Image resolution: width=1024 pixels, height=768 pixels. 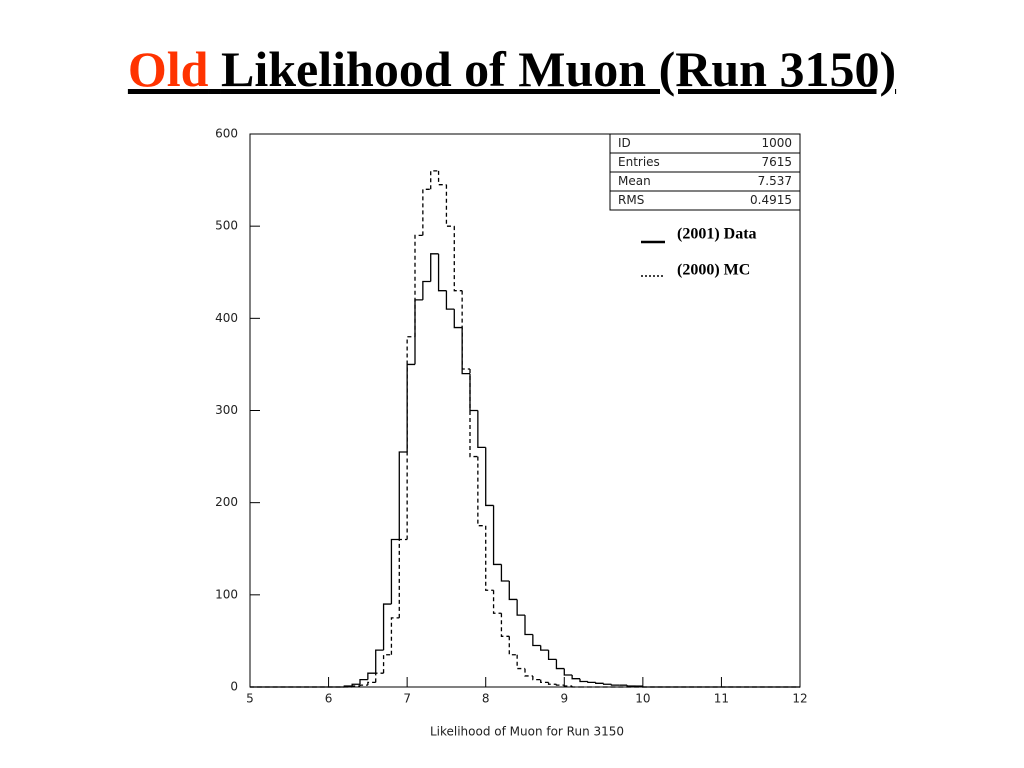 I want to click on x-tick-label: 8, so click(x=486, y=699).